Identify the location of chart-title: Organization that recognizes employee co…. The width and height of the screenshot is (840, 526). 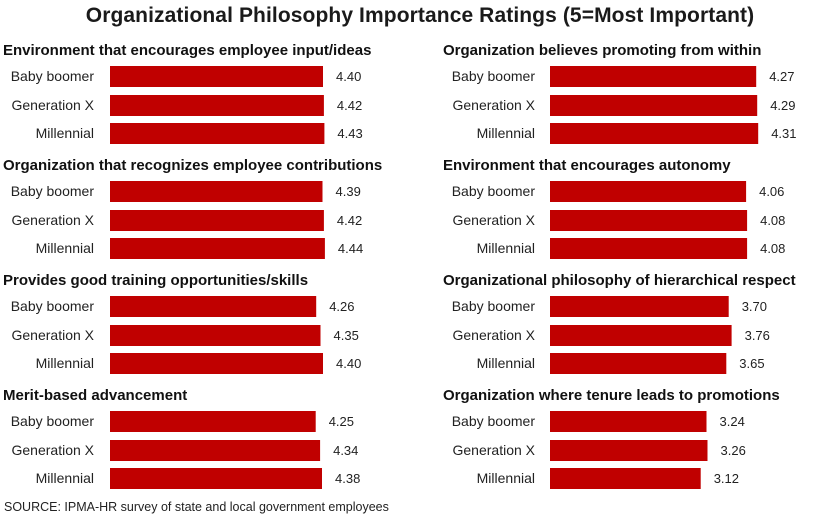
(192, 165).